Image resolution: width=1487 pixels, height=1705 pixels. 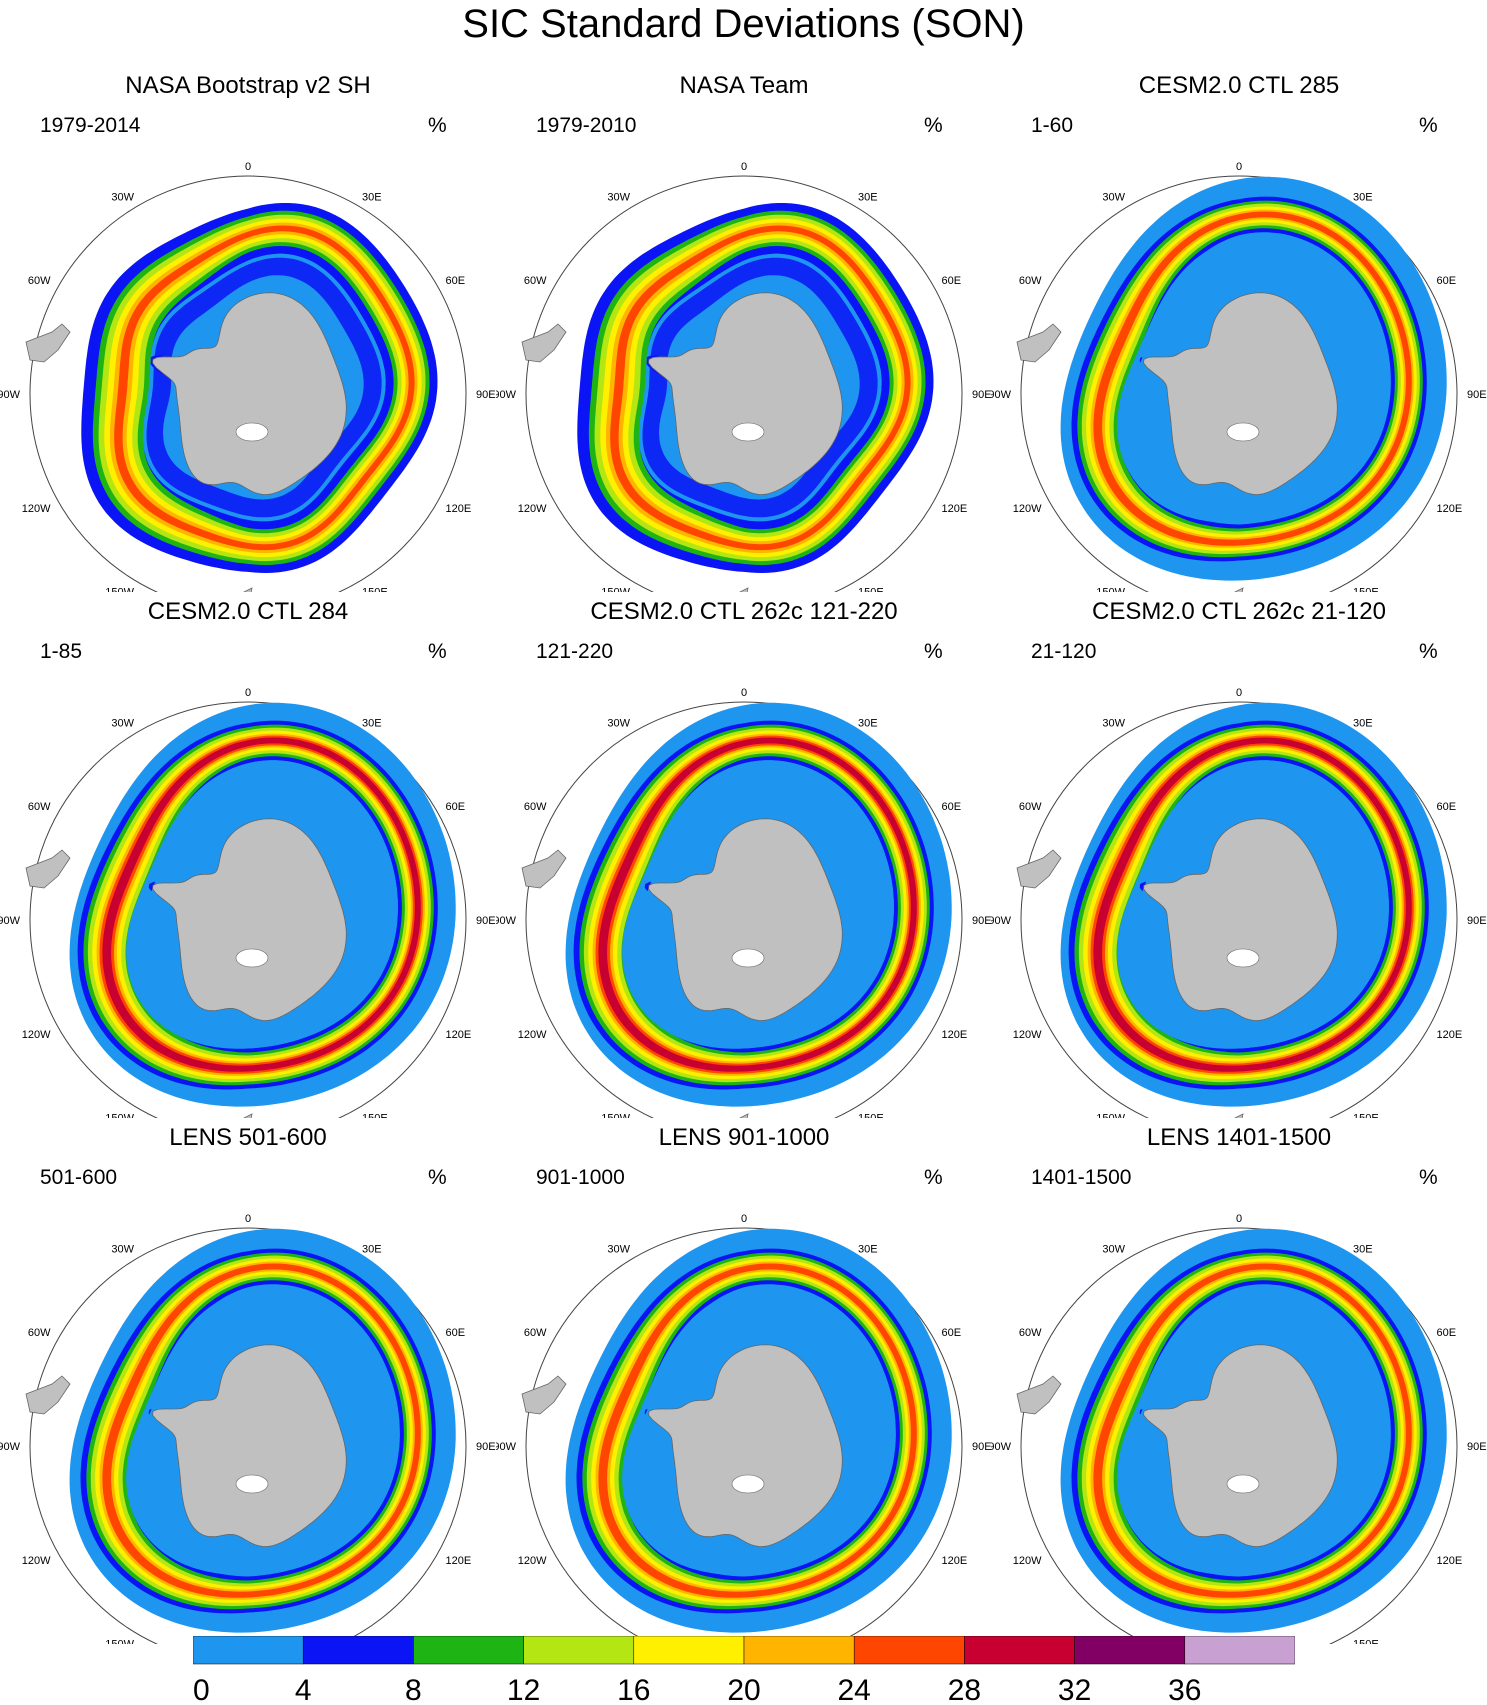 I want to click on figure-title: SIC Standard Deviations (SON), so click(x=743, y=24).